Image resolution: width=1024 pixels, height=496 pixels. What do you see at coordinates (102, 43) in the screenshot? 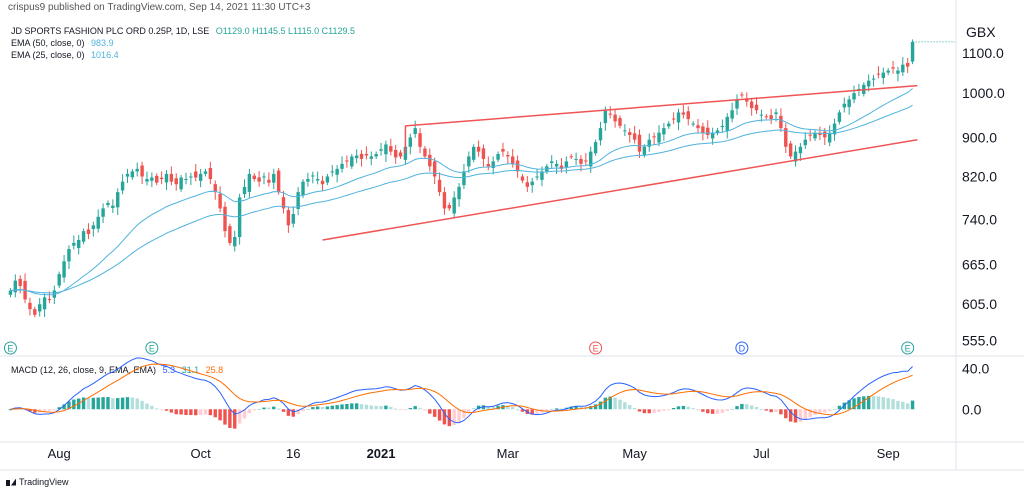
I see `ema50-value: 983.9` at bounding box center [102, 43].